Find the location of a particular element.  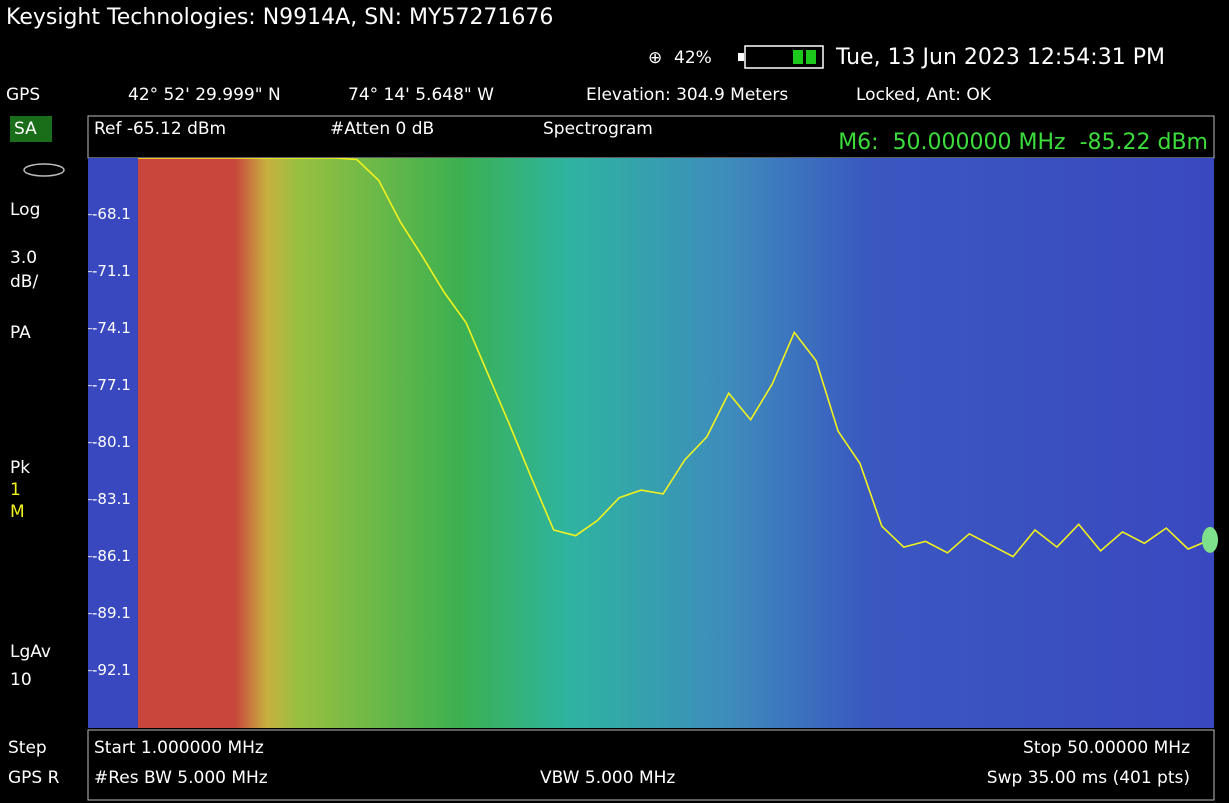

marker-readout: M6: 50.000000 MHz -85.22 dBm is located at coordinates (1023, 142).